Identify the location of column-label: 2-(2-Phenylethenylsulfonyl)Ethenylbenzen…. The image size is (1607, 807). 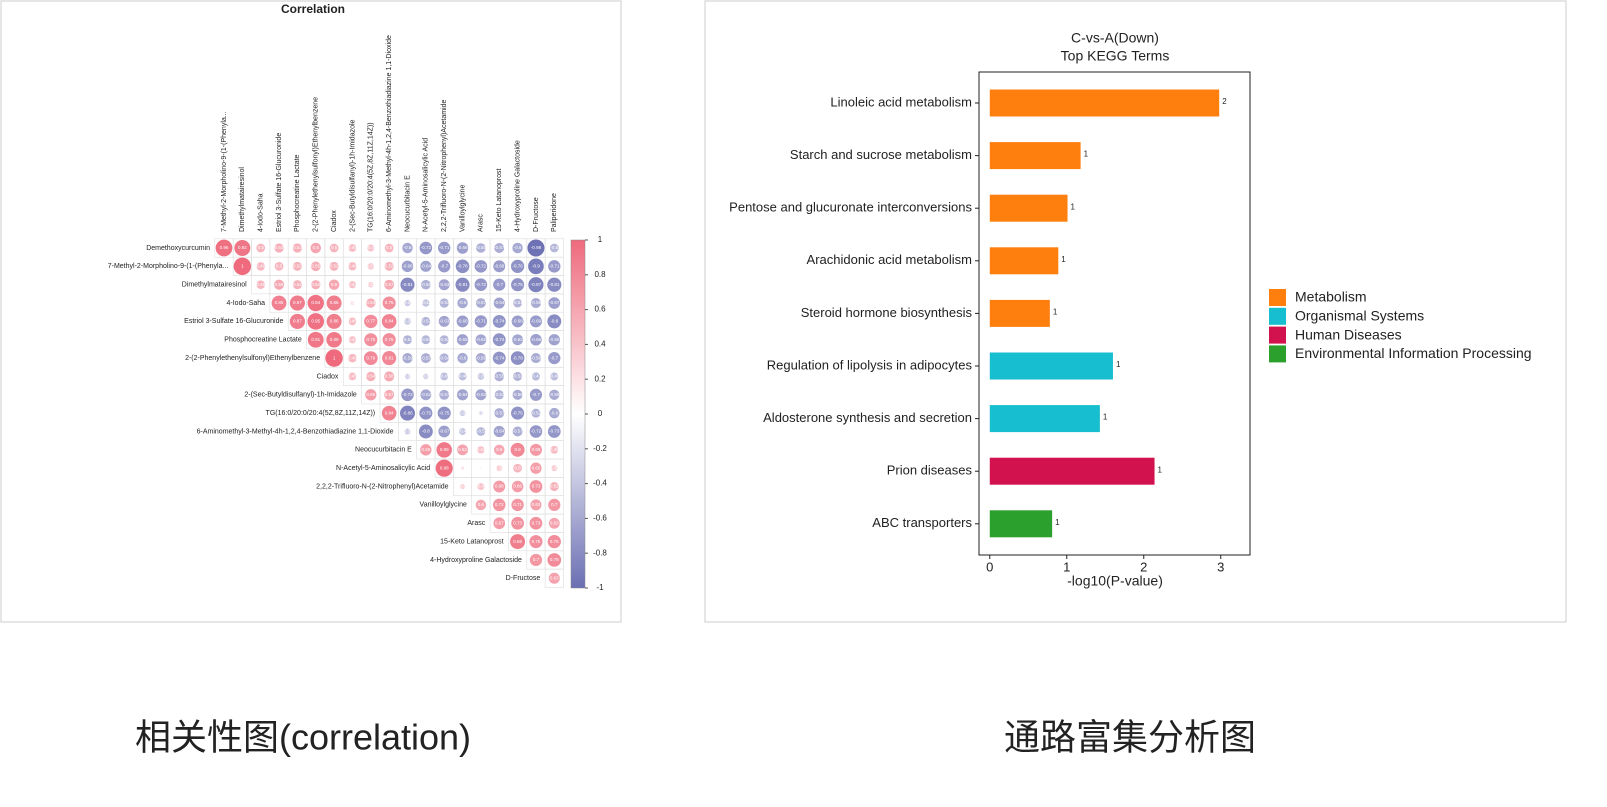
(316, 164).